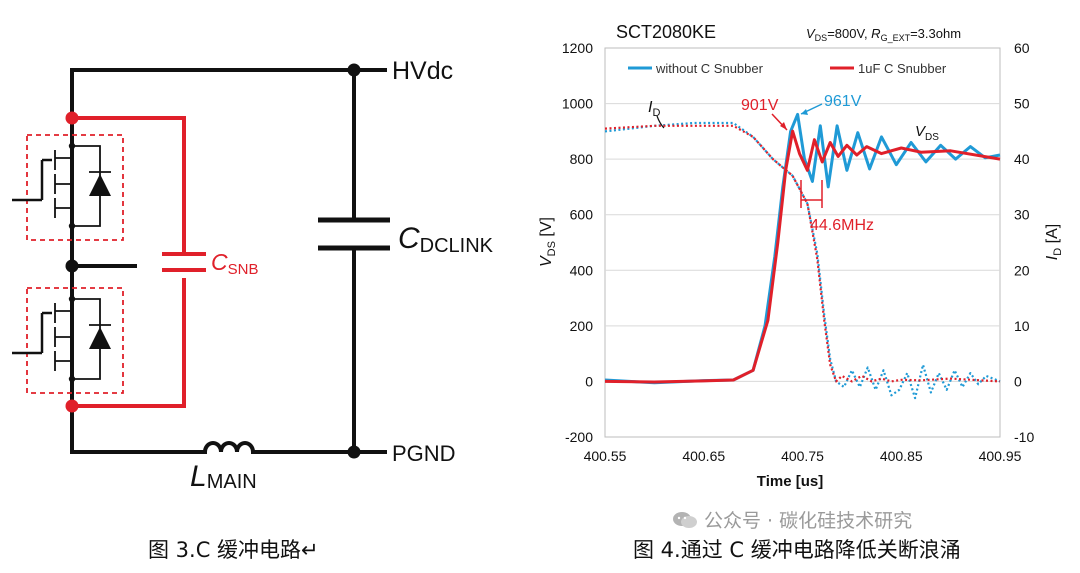  Describe the element at coordinates (582, 159) in the screenshot. I see `y-tick-left: 800` at that location.